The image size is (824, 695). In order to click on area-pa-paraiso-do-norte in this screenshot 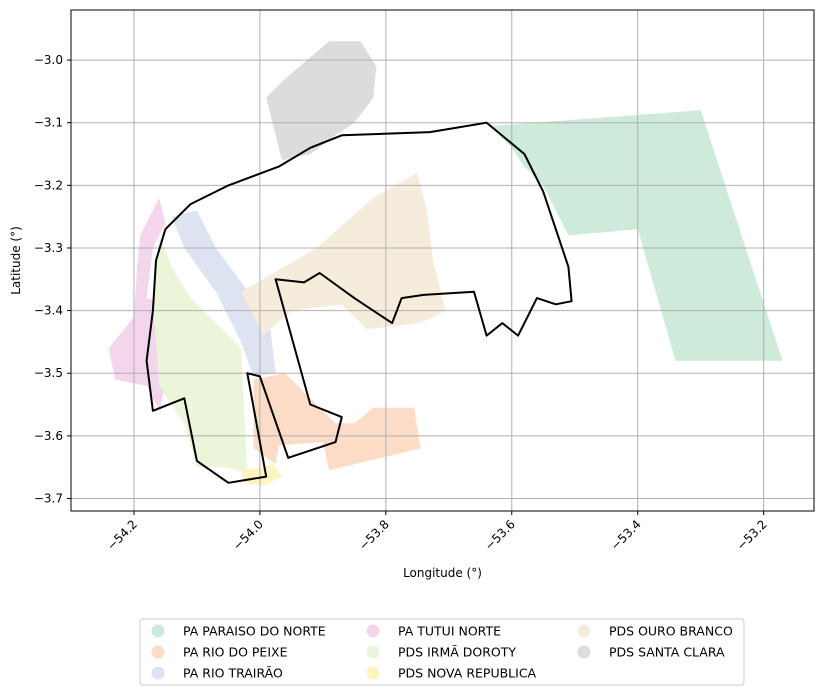, I will do `click(637, 235)`.